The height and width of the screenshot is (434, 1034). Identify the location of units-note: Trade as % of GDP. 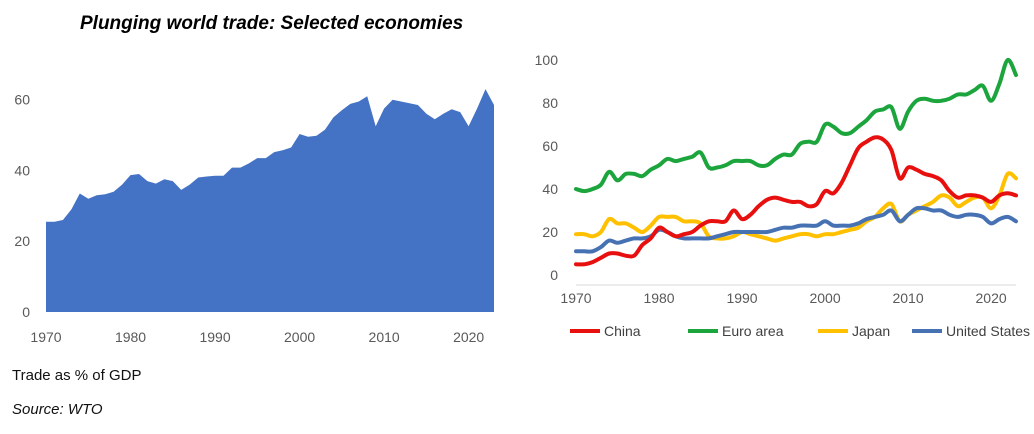
(77, 375).